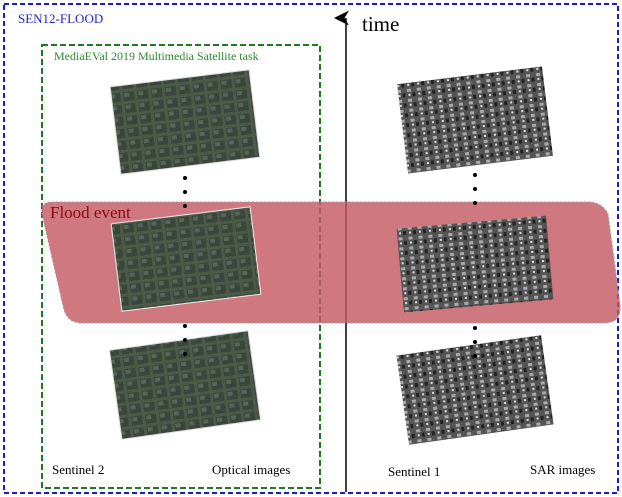 The image size is (622, 497). I want to click on event-label: Flood event, so click(90, 212).